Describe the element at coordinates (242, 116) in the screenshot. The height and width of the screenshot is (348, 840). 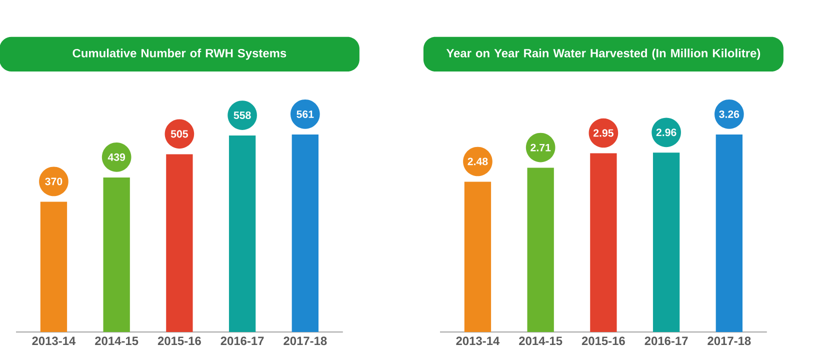
I see `data-label: 558` at that location.